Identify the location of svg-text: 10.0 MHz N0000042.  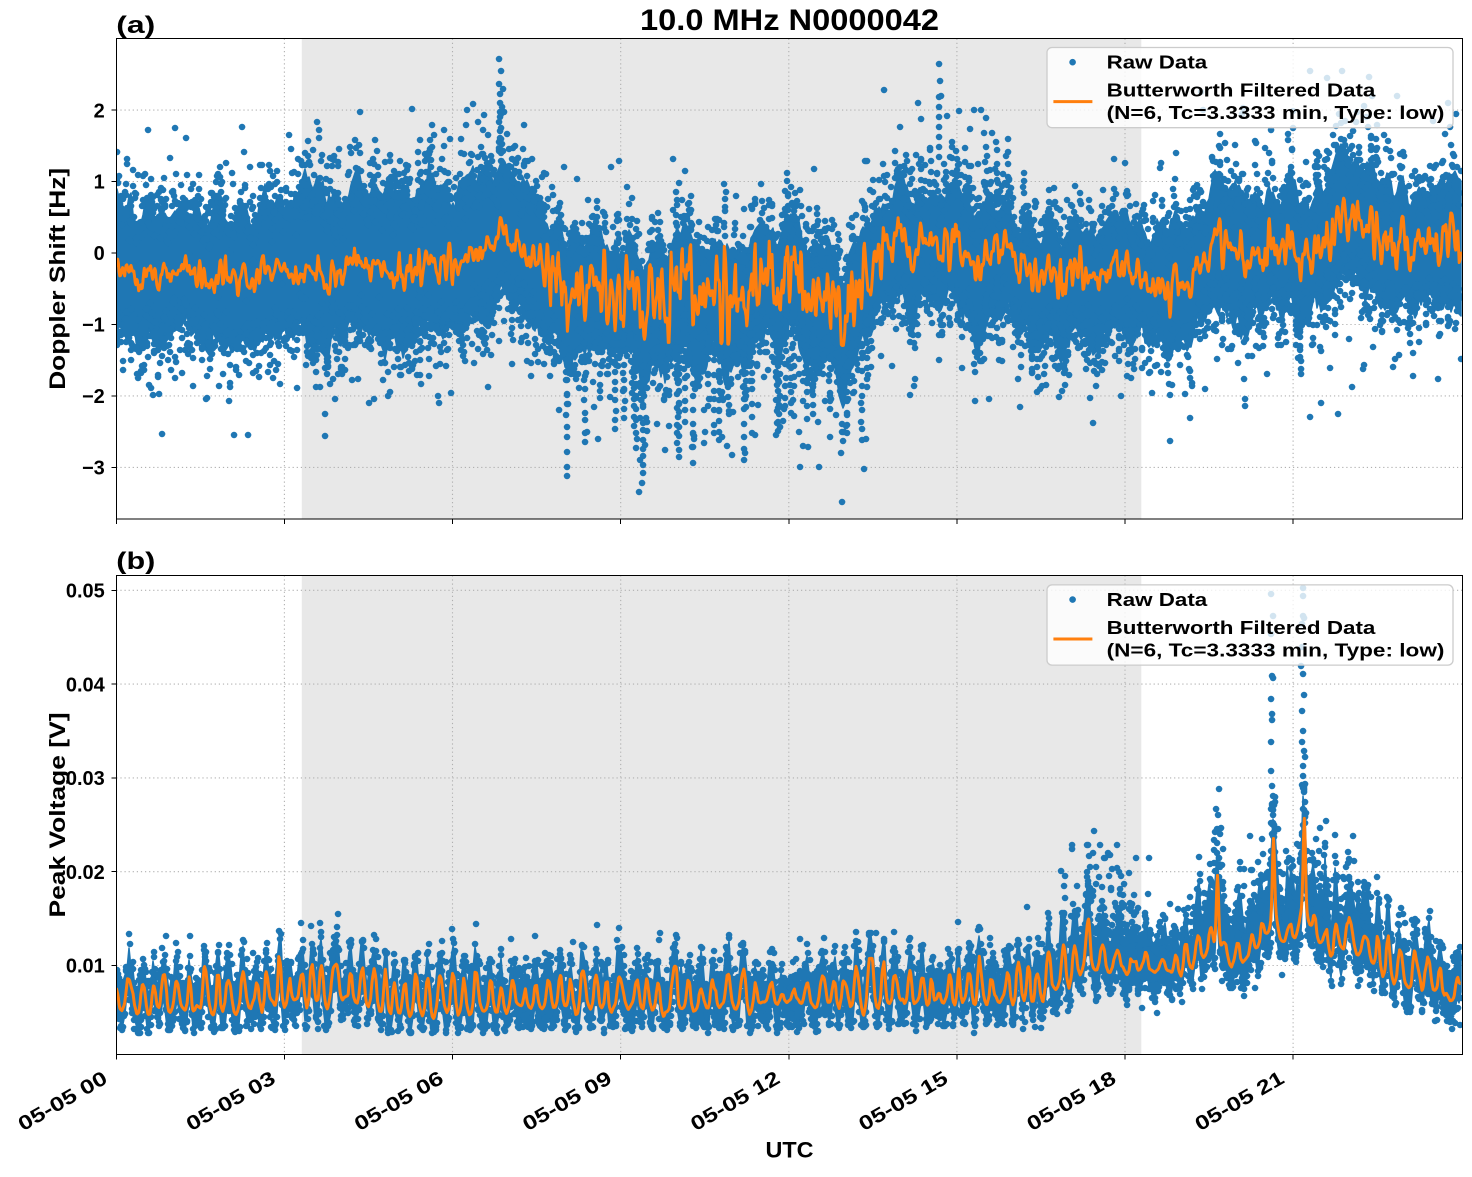
(789, 20).